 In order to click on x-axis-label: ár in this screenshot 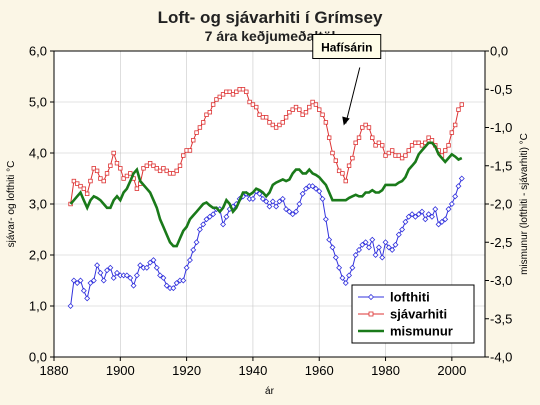, I will do `click(270, 391)`.